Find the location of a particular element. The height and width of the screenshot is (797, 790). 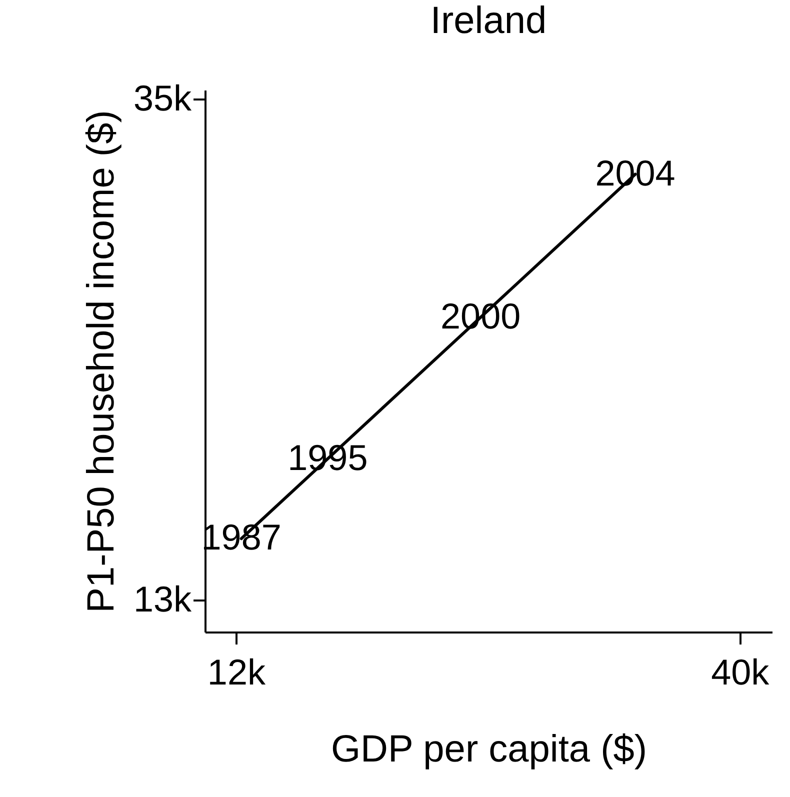

x-tick-label: 12k is located at coordinates (236, 672).